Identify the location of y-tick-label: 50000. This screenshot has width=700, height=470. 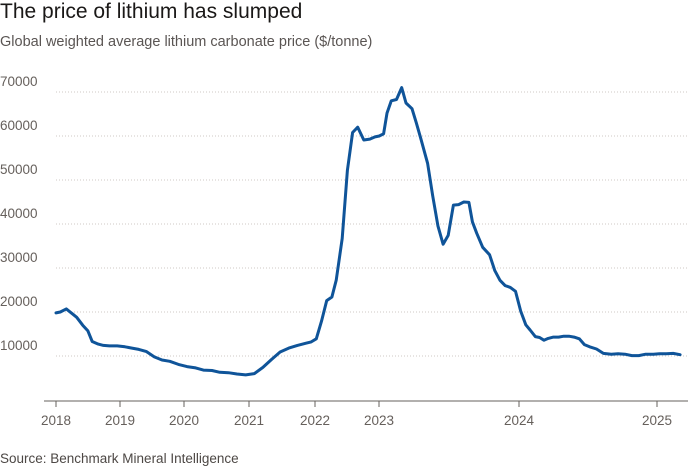
(19, 169).